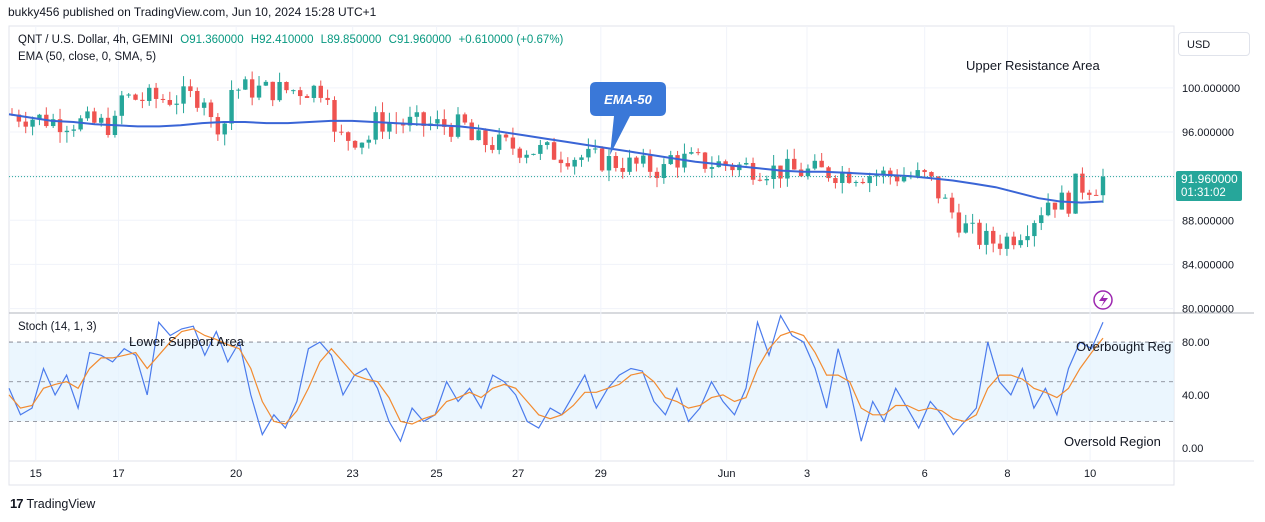 The image size is (1265, 522). I want to click on last-price-label: 91.960000 01:31:02, so click(1209, 186).